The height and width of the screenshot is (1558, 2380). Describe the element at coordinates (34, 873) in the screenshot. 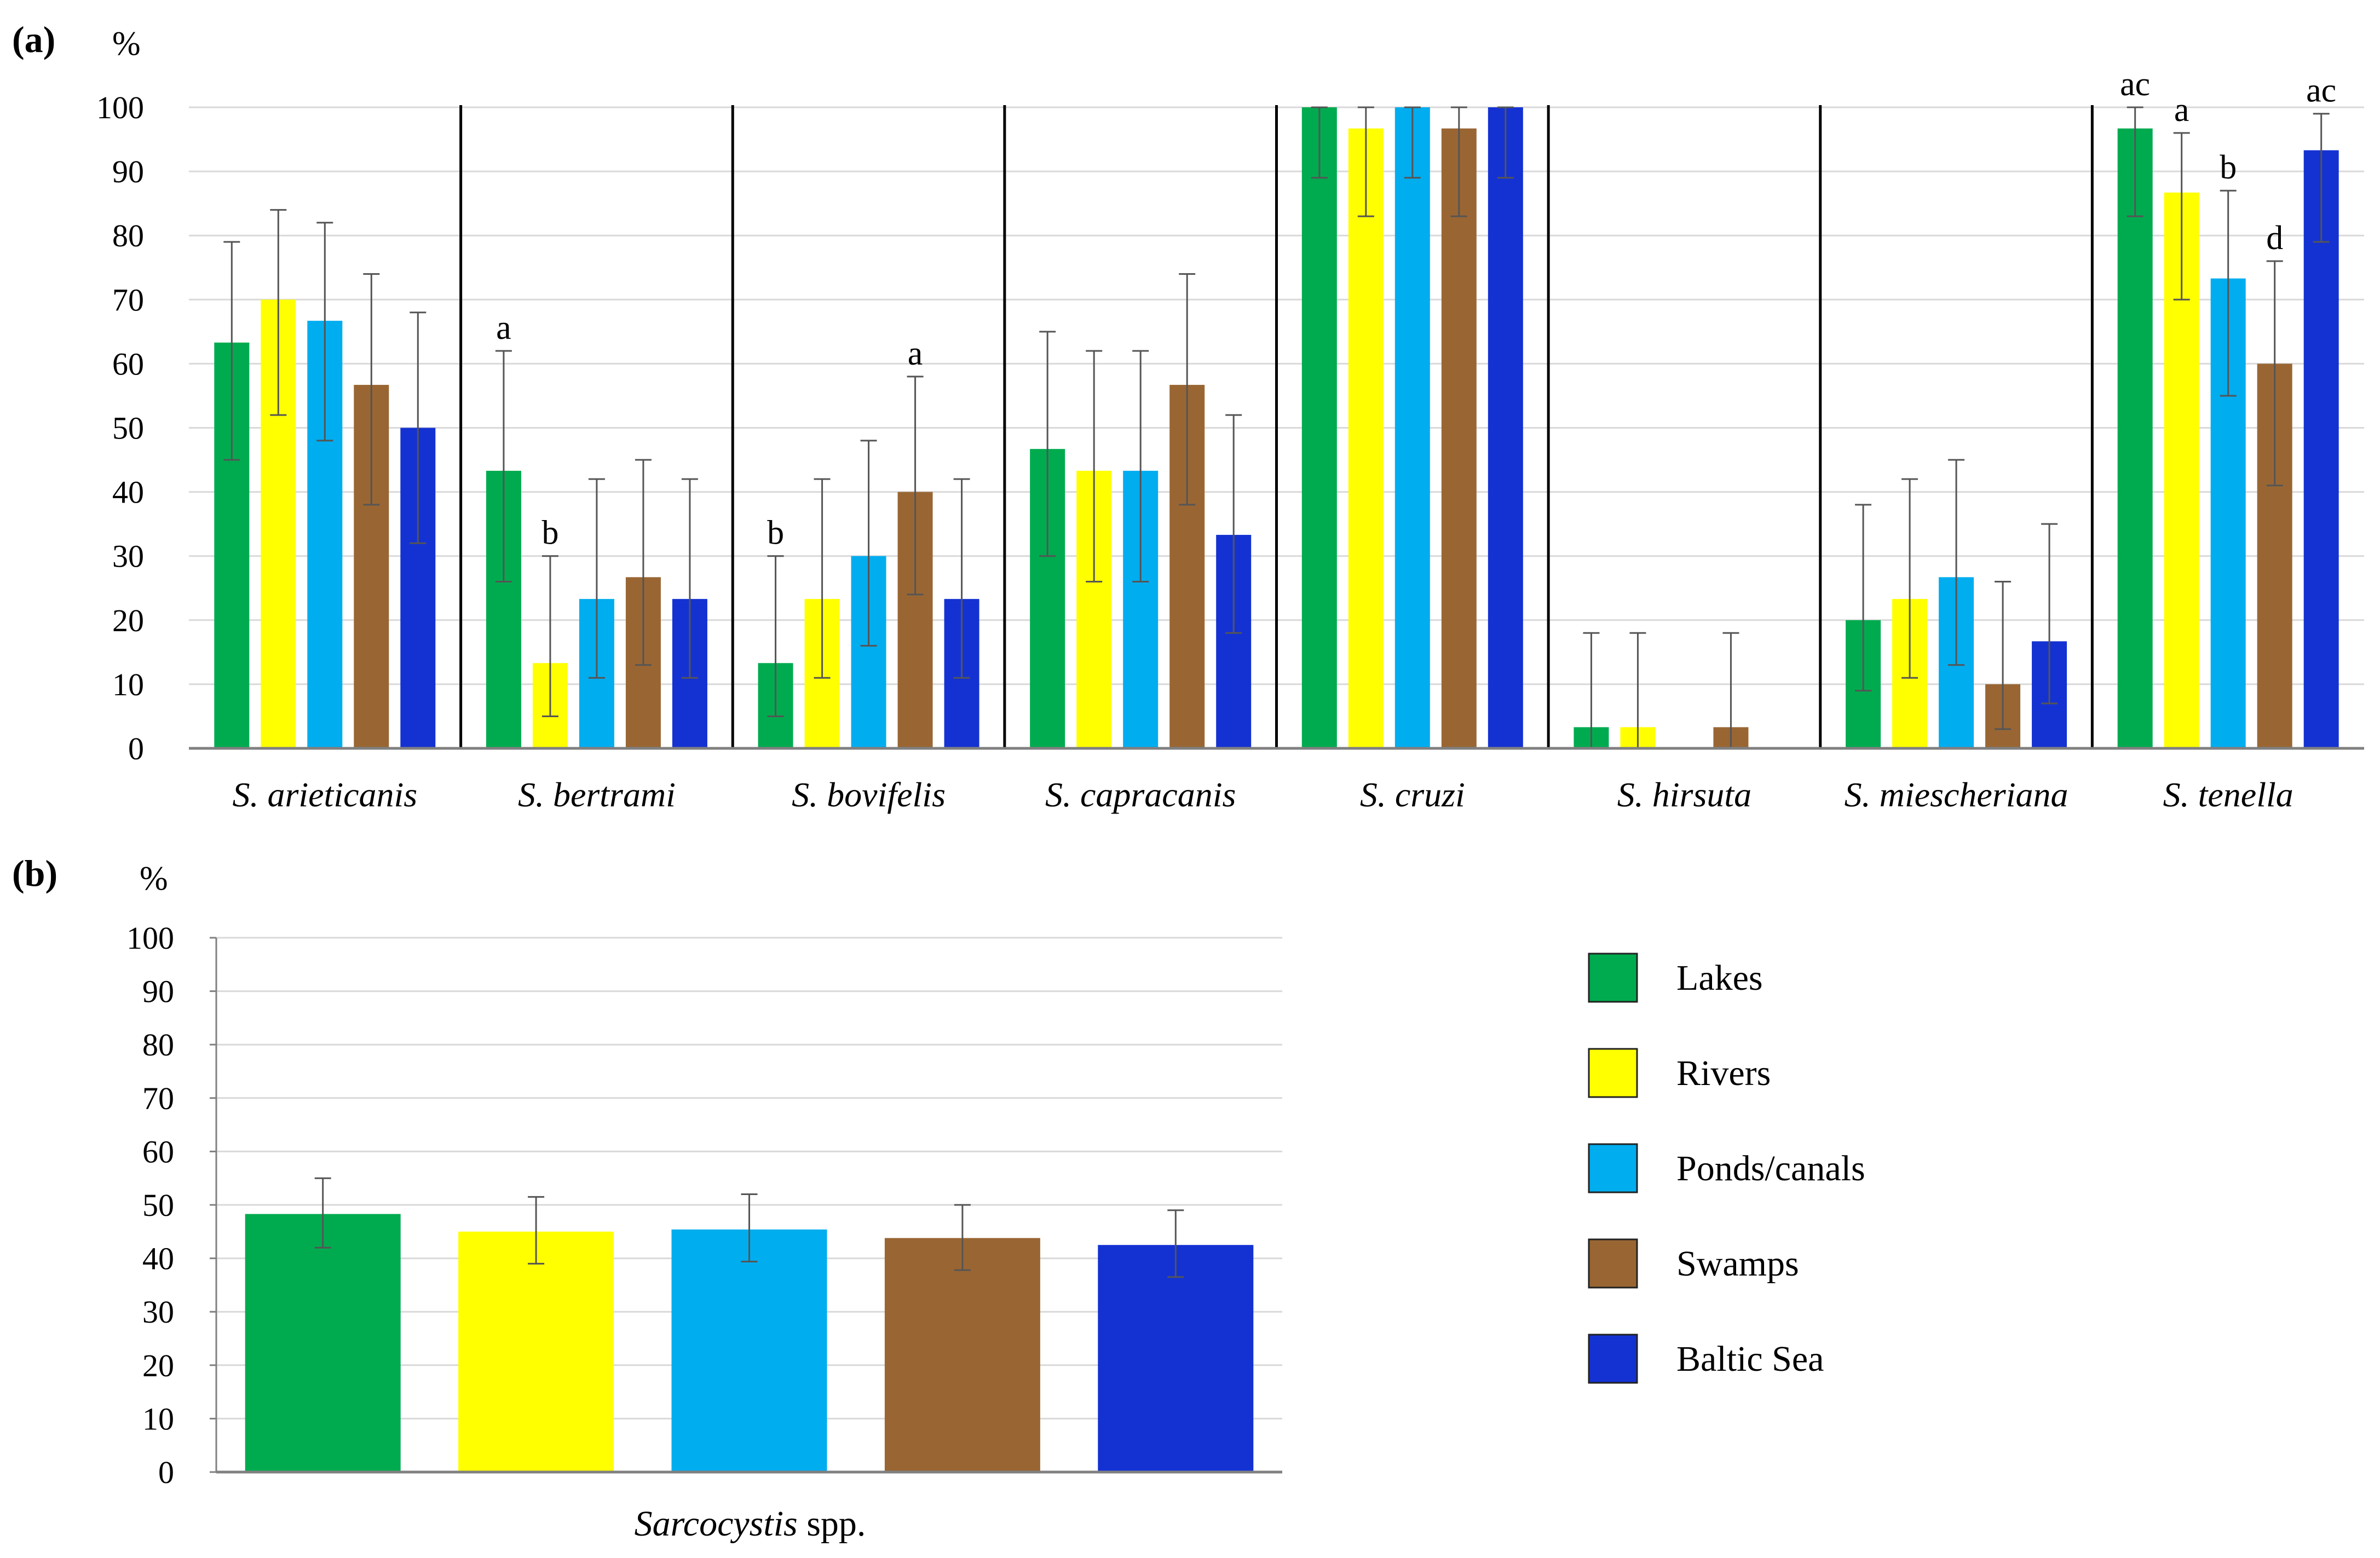

I see `panel-b-label: (b)` at that location.